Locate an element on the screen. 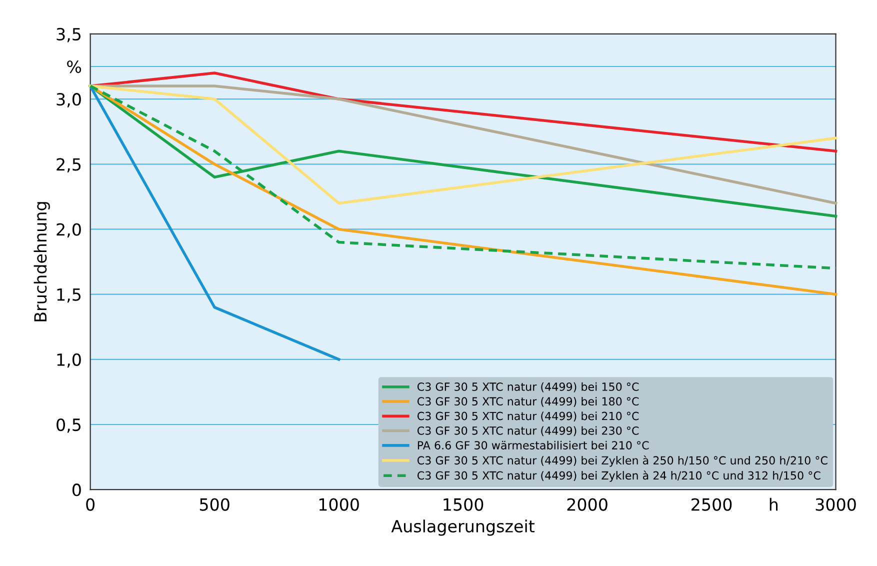  legend-label: C3 GF 30 5 XTC natur (4499) bei 230 °C is located at coordinates (528, 431).